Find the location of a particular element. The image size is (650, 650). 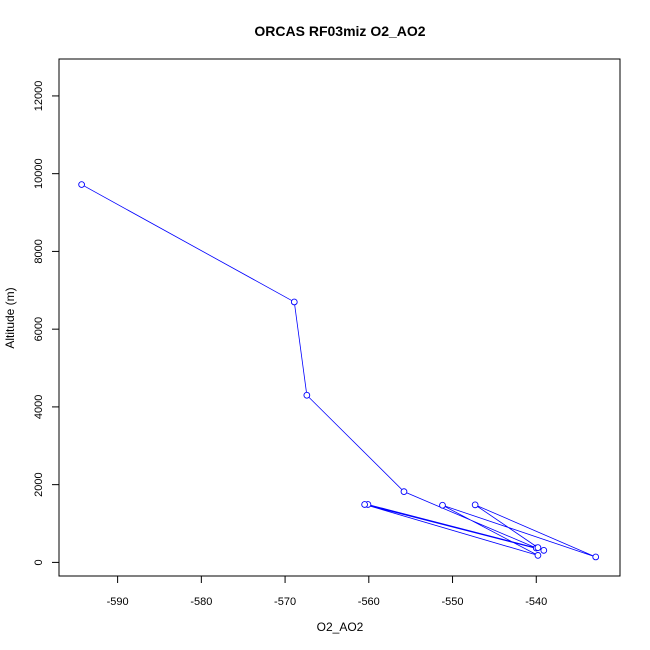

x-axis: -590 -580 -570 -560 -550 -540 is located at coordinates (327, 591).